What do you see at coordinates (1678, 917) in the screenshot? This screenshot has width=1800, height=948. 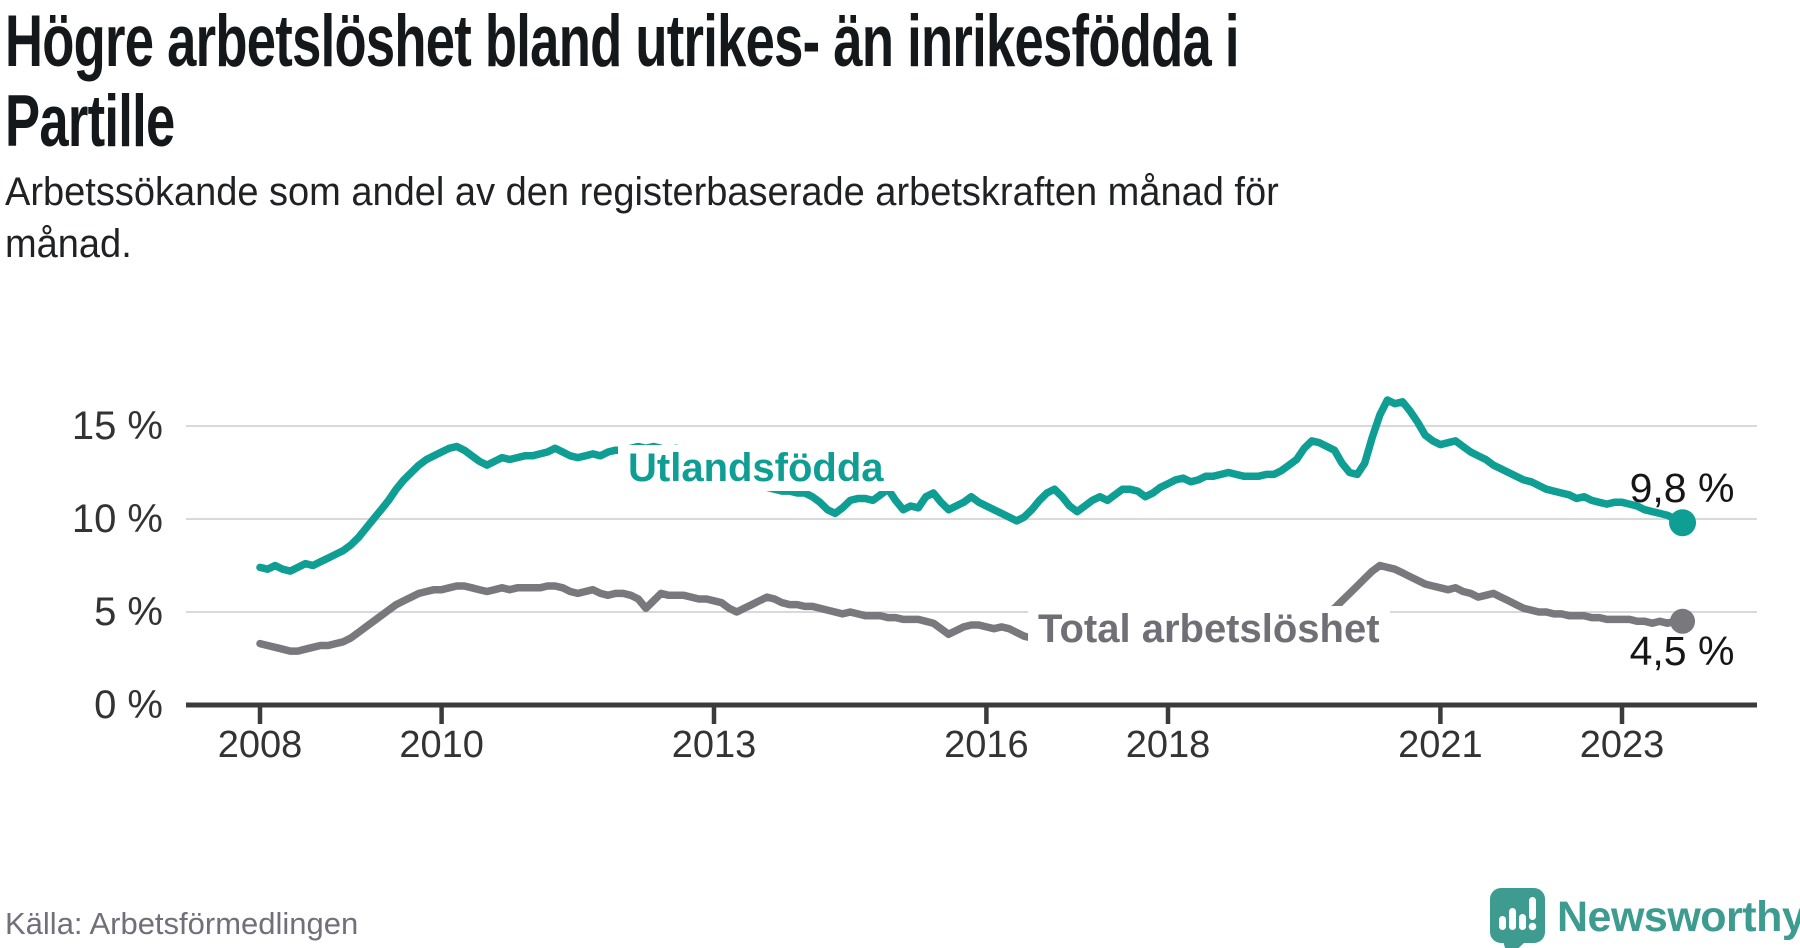 I see `brand-wordmark: Newsworthy` at bounding box center [1678, 917].